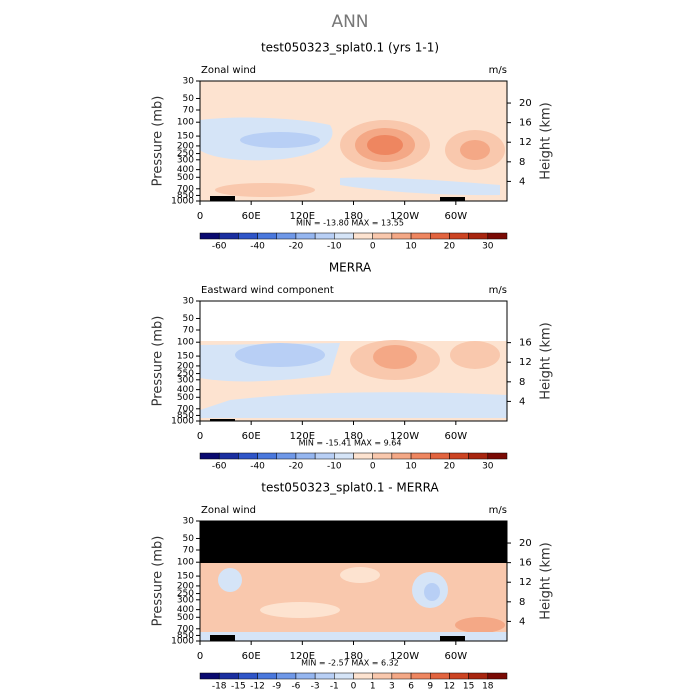 The height and width of the screenshot is (700, 700). Describe the element at coordinates (350, 268) in the screenshot. I see `panel-title: MERRA` at that location.